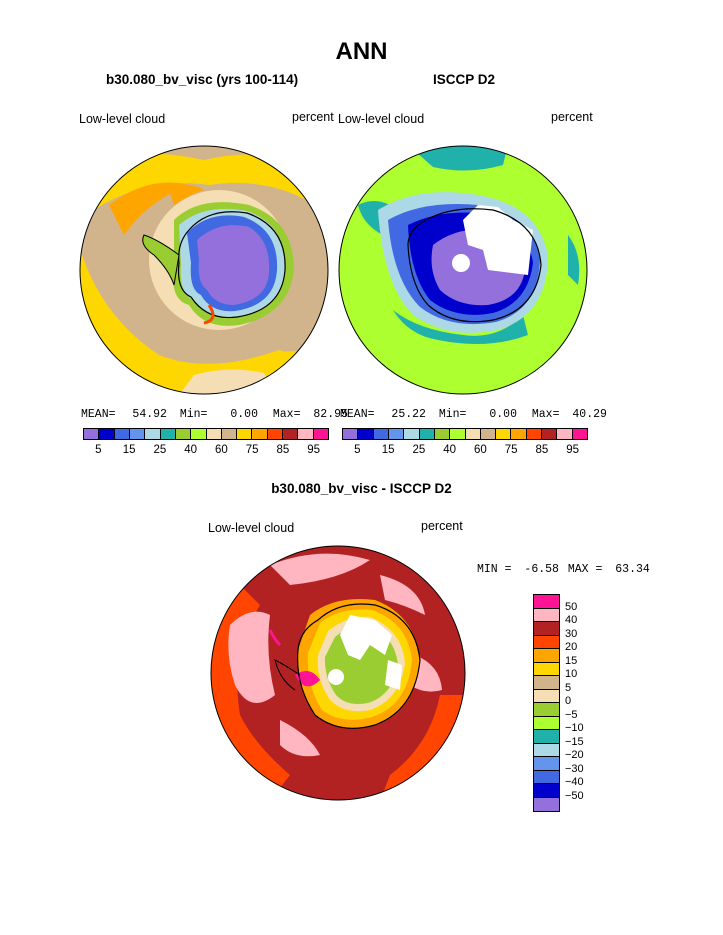  What do you see at coordinates (408, 414) in the screenshot?
I see `panel2-mean-value: 25.22` at bounding box center [408, 414].